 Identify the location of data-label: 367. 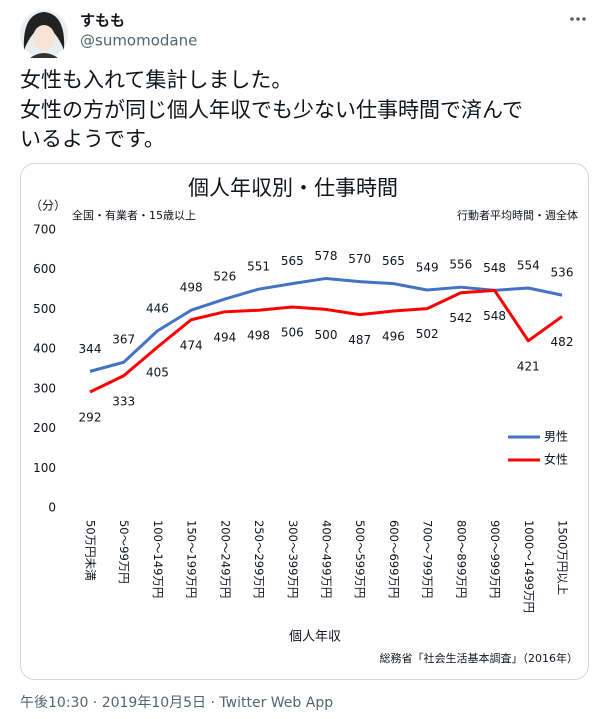
(123, 340).